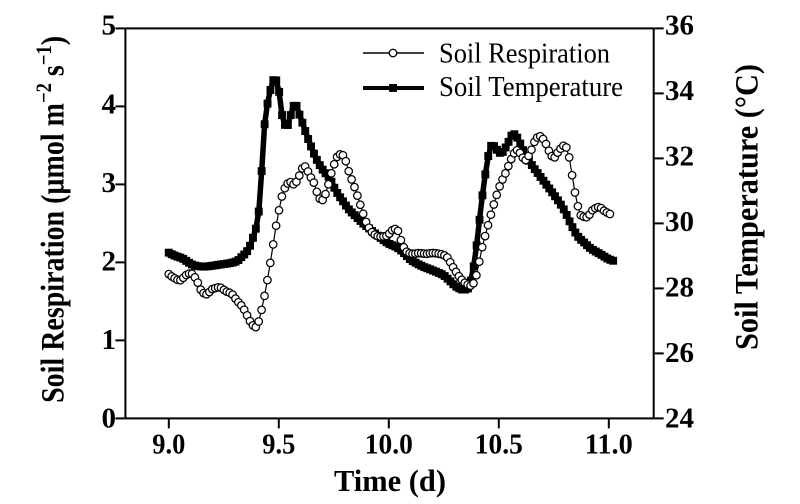 This screenshot has height=504, width=800. I want to click on svg-text: 10.5, so click(499, 445).